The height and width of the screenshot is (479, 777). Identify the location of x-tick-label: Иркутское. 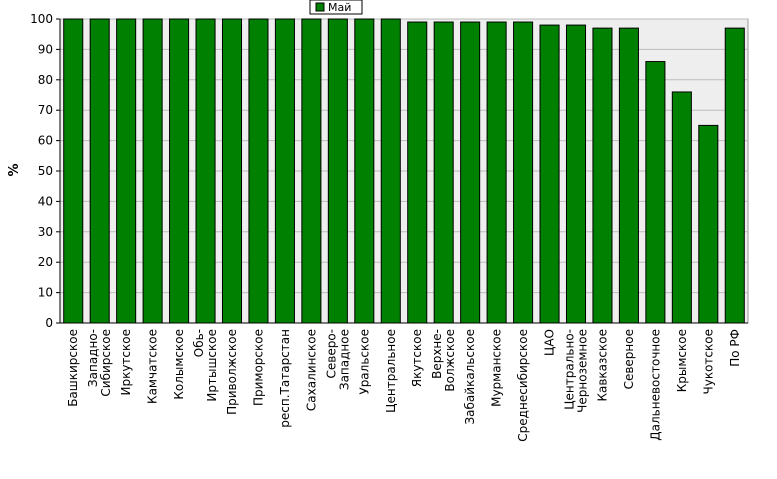
(126, 362).